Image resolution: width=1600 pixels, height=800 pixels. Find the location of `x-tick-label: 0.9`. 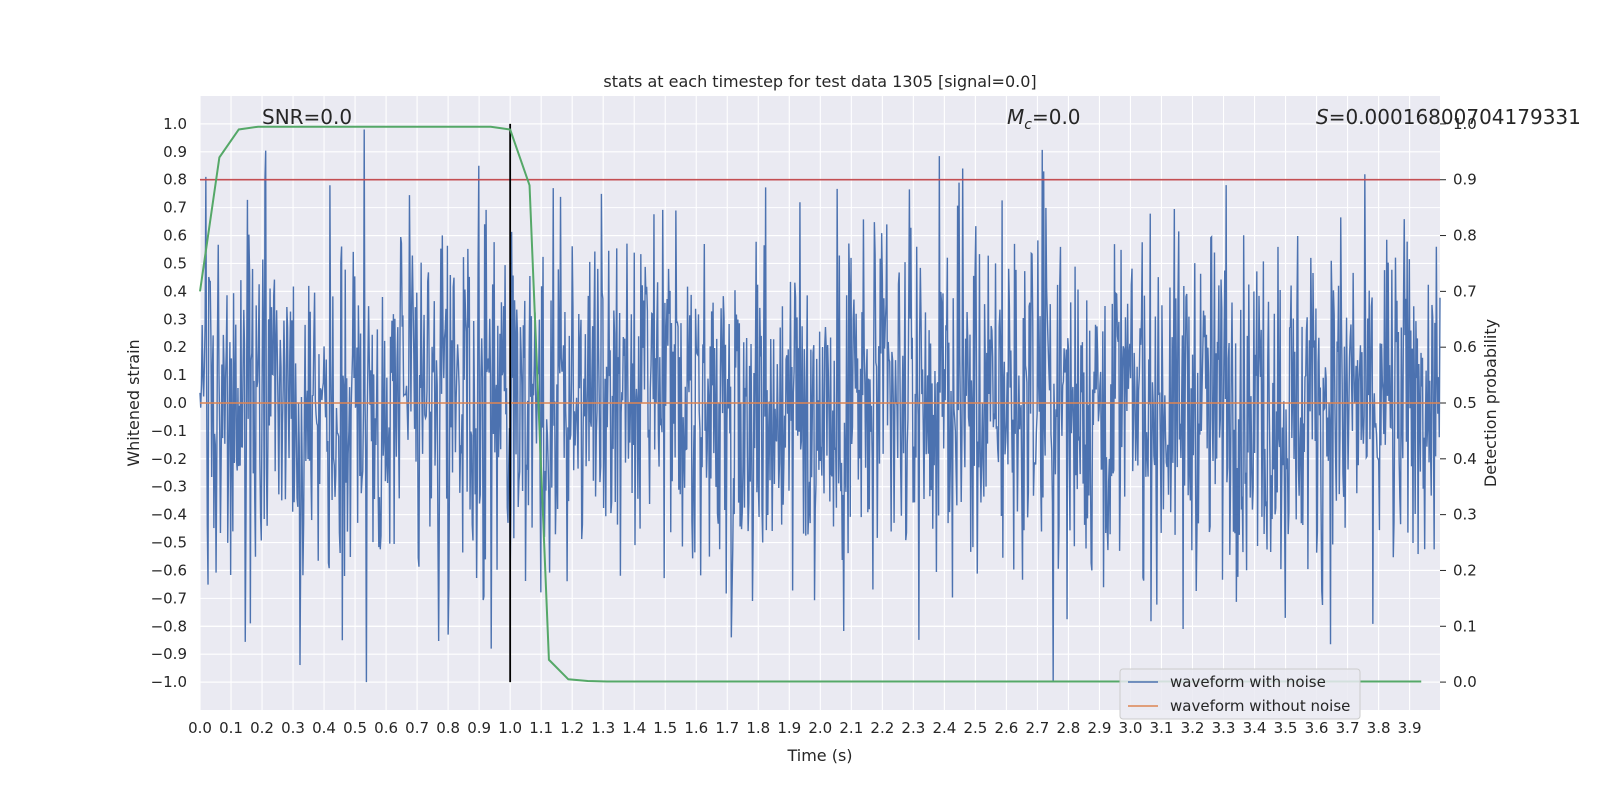

x-tick-label: 0.9 is located at coordinates (479, 728).